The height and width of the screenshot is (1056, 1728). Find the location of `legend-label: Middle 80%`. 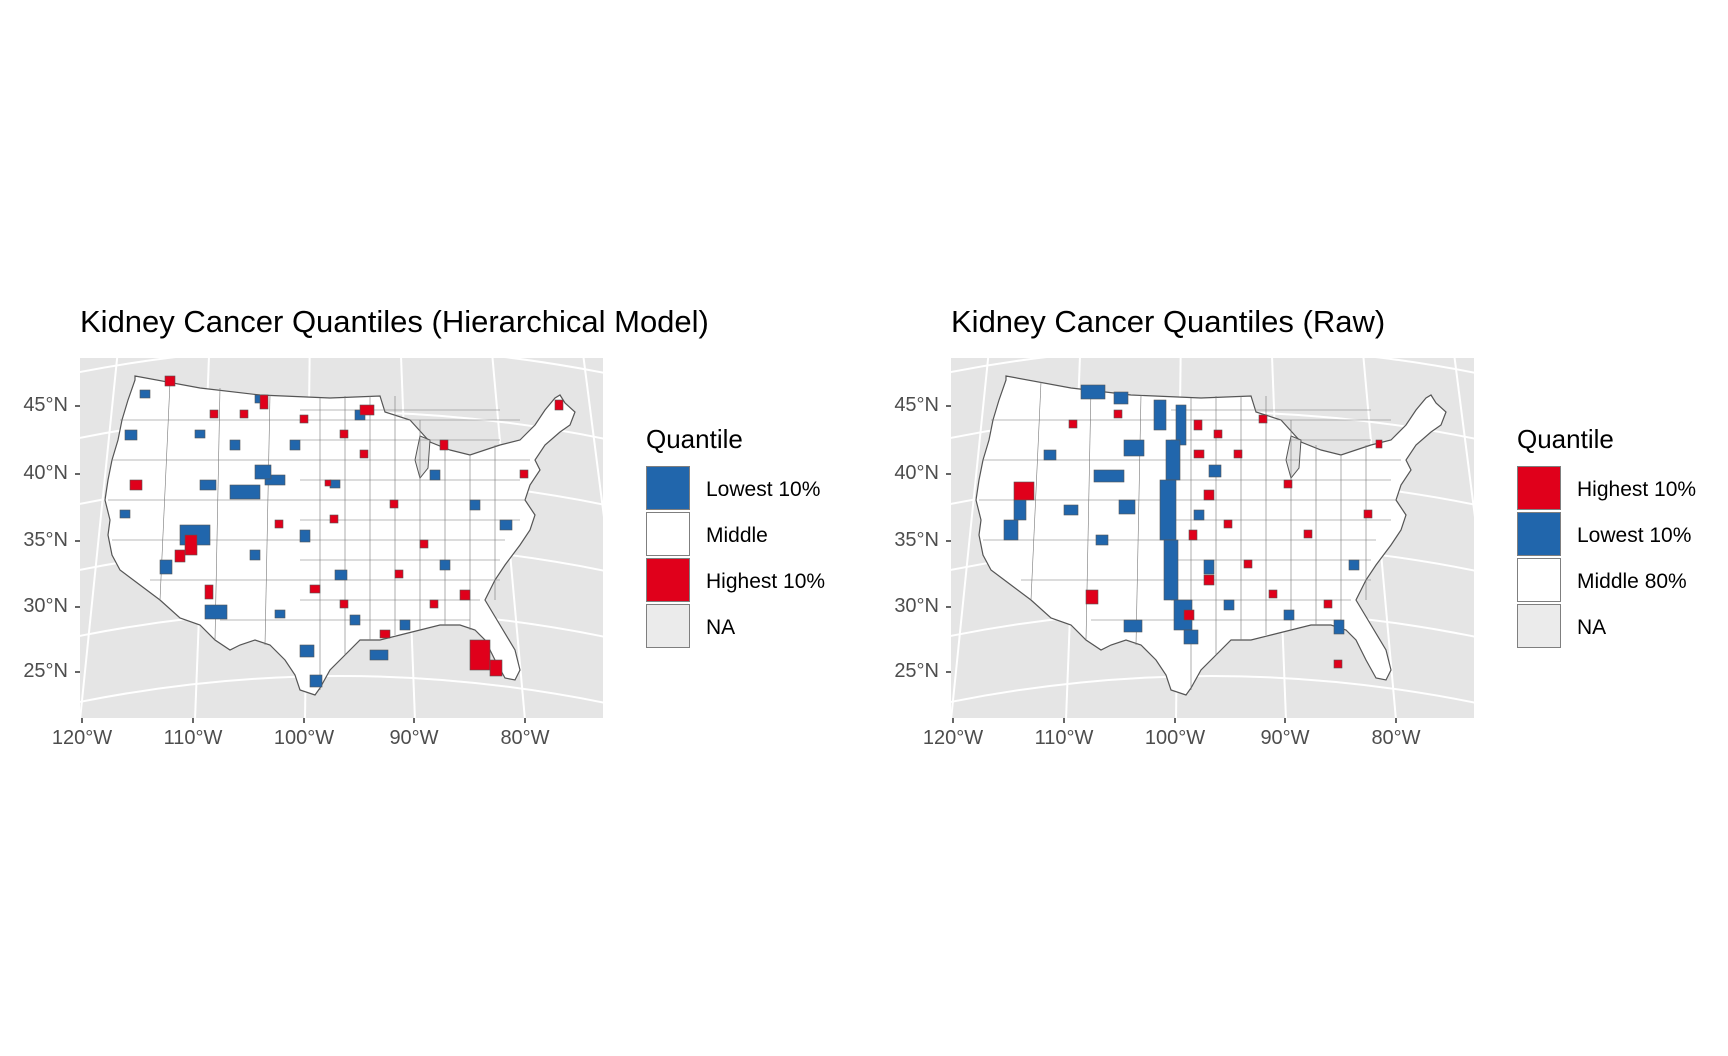

legend-label: Middle 80% is located at coordinates (1632, 581).